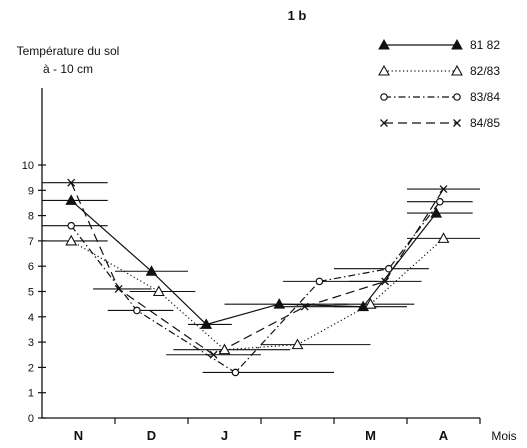 The height and width of the screenshot is (448, 527). What do you see at coordinates (485, 97) in the screenshot?
I see `legend-label: 83/84` at bounding box center [485, 97].